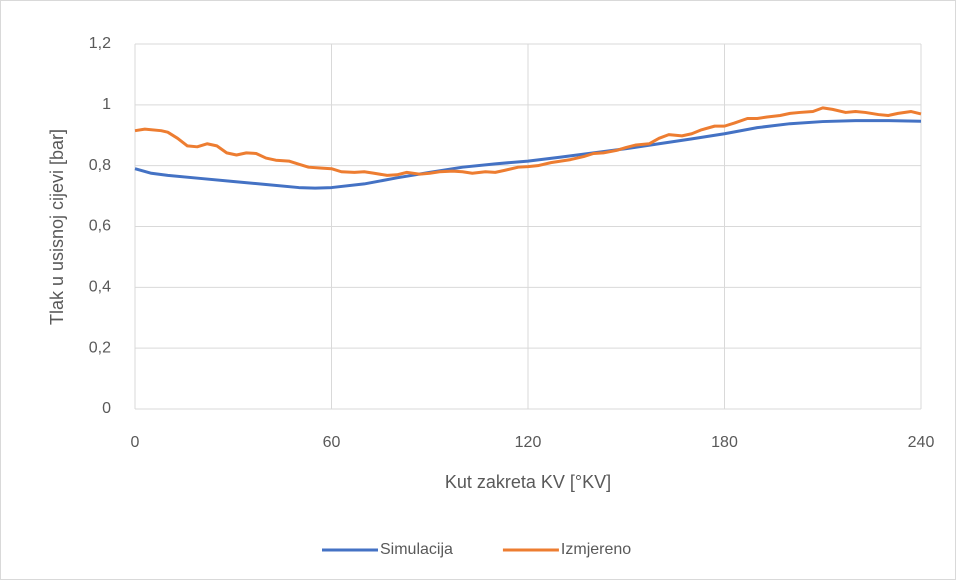 This screenshot has height=581, width=957. What do you see at coordinates (416, 549) in the screenshot?
I see `legend-label: Simulacija` at bounding box center [416, 549].